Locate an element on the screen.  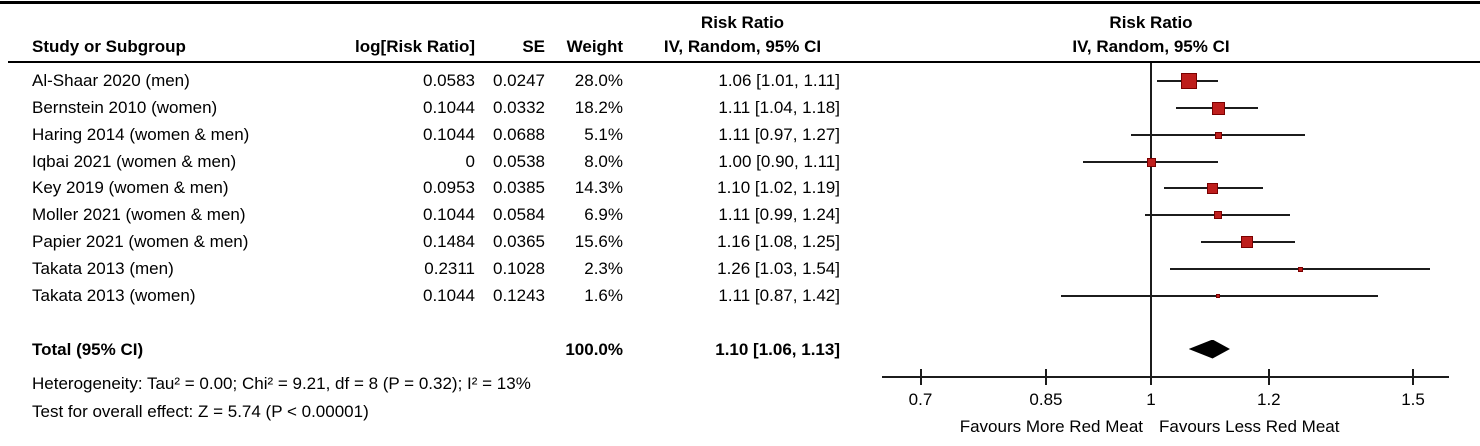
axis-tick-label: 1.2 is located at coordinates (1268, 399).